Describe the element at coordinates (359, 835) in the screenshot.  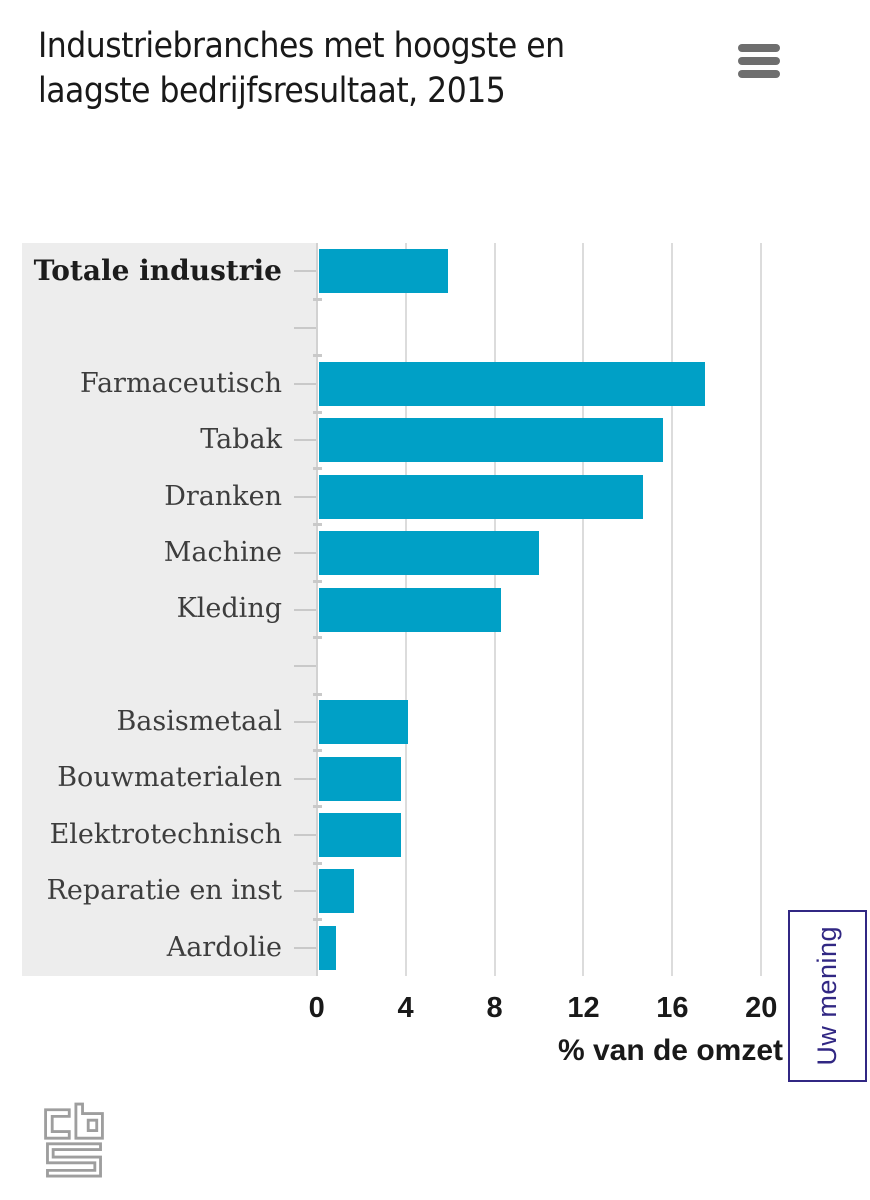
I see `bar-elektrotechnisch` at that location.